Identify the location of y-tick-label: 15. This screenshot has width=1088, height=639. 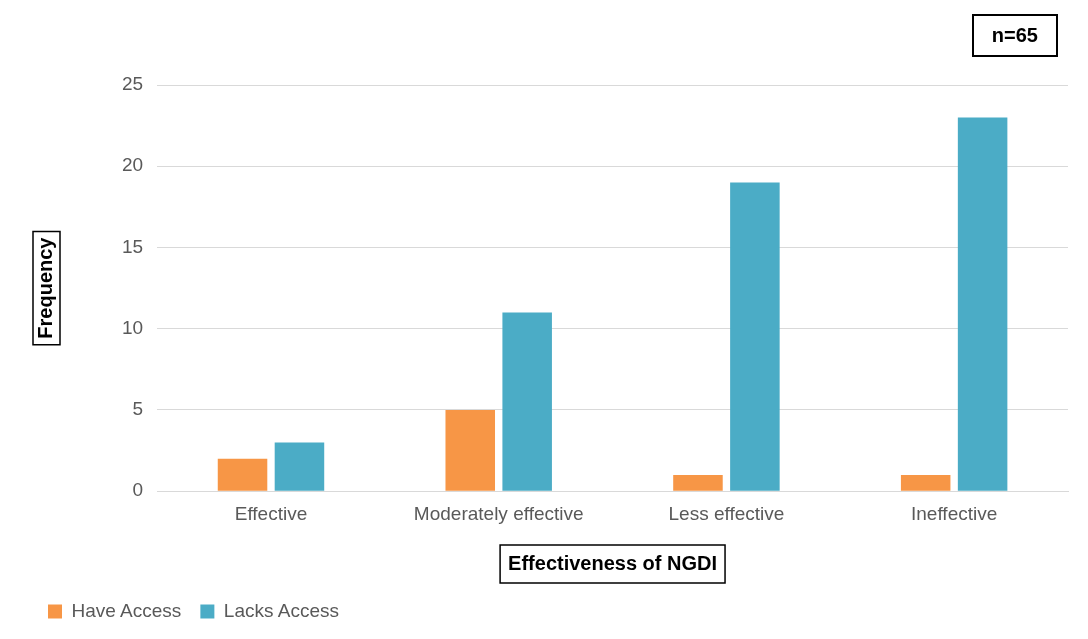
(132, 246).